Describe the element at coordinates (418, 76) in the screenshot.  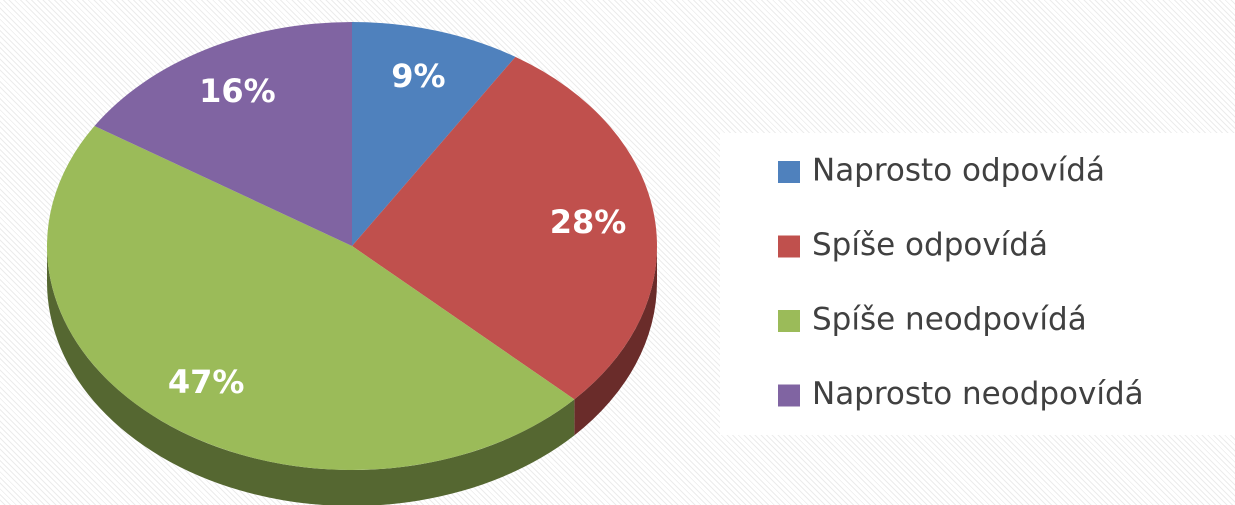
I see `data-label: 9%` at that location.